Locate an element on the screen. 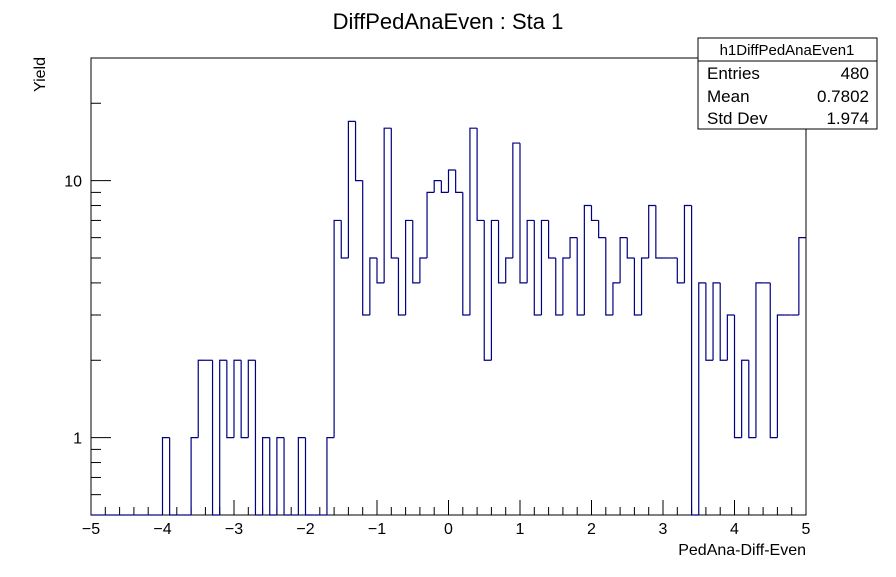 The height and width of the screenshot is (577, 896). stats-stddev-value: 1.974 is located at coordinates (847, 118).